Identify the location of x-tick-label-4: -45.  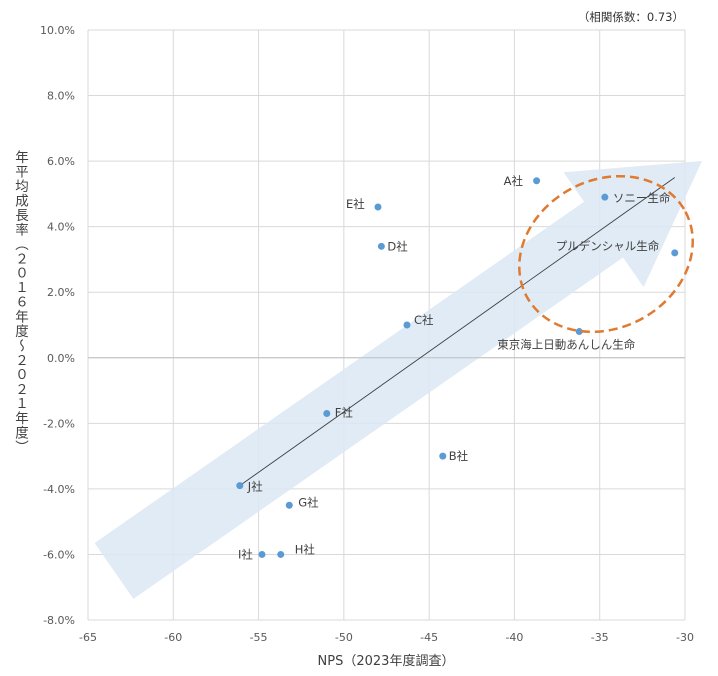
(429, 637).